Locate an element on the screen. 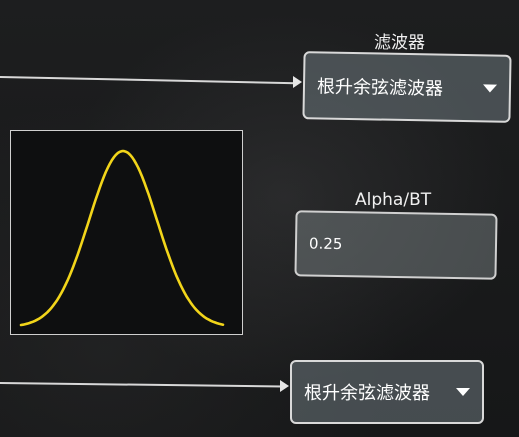 This screenshot has height=437, width=519. filter-label: 滤波器 is located at coordinates (399, 43).